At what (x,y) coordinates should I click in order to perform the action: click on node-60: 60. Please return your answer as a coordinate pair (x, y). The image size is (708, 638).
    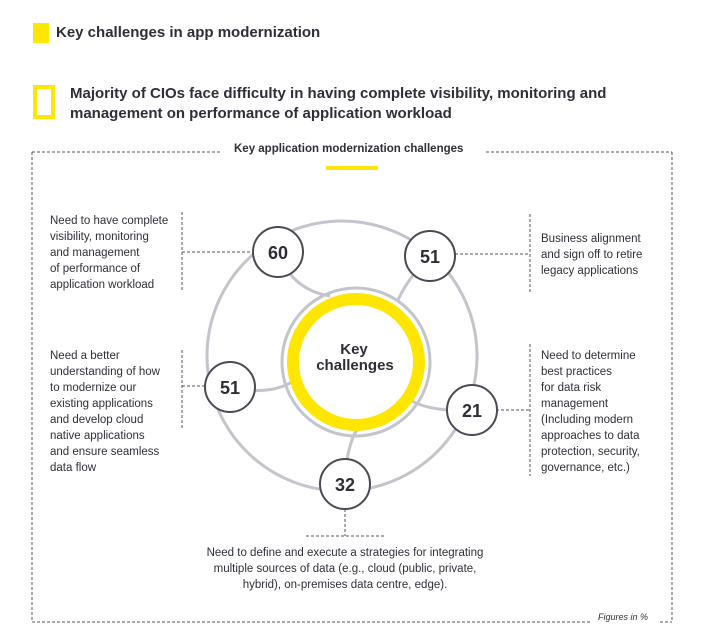
    Looking at the image, I should click on (278, 252).